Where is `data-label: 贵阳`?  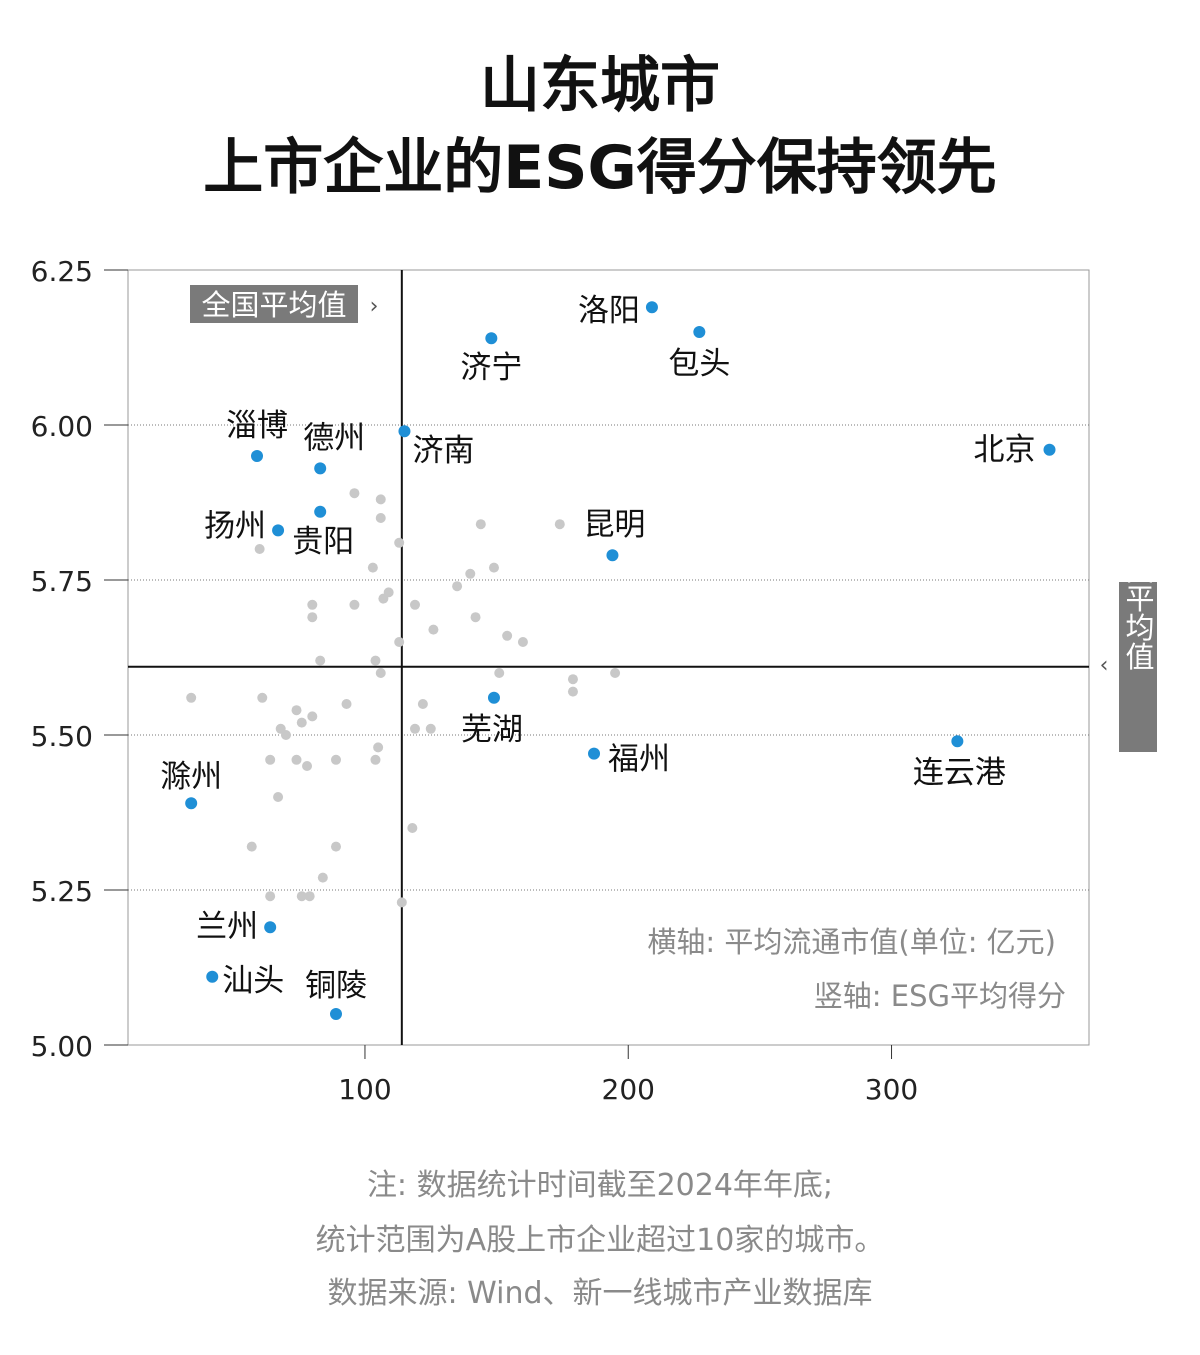
data-label: 贵阳 is located at coordinates (323, 542).